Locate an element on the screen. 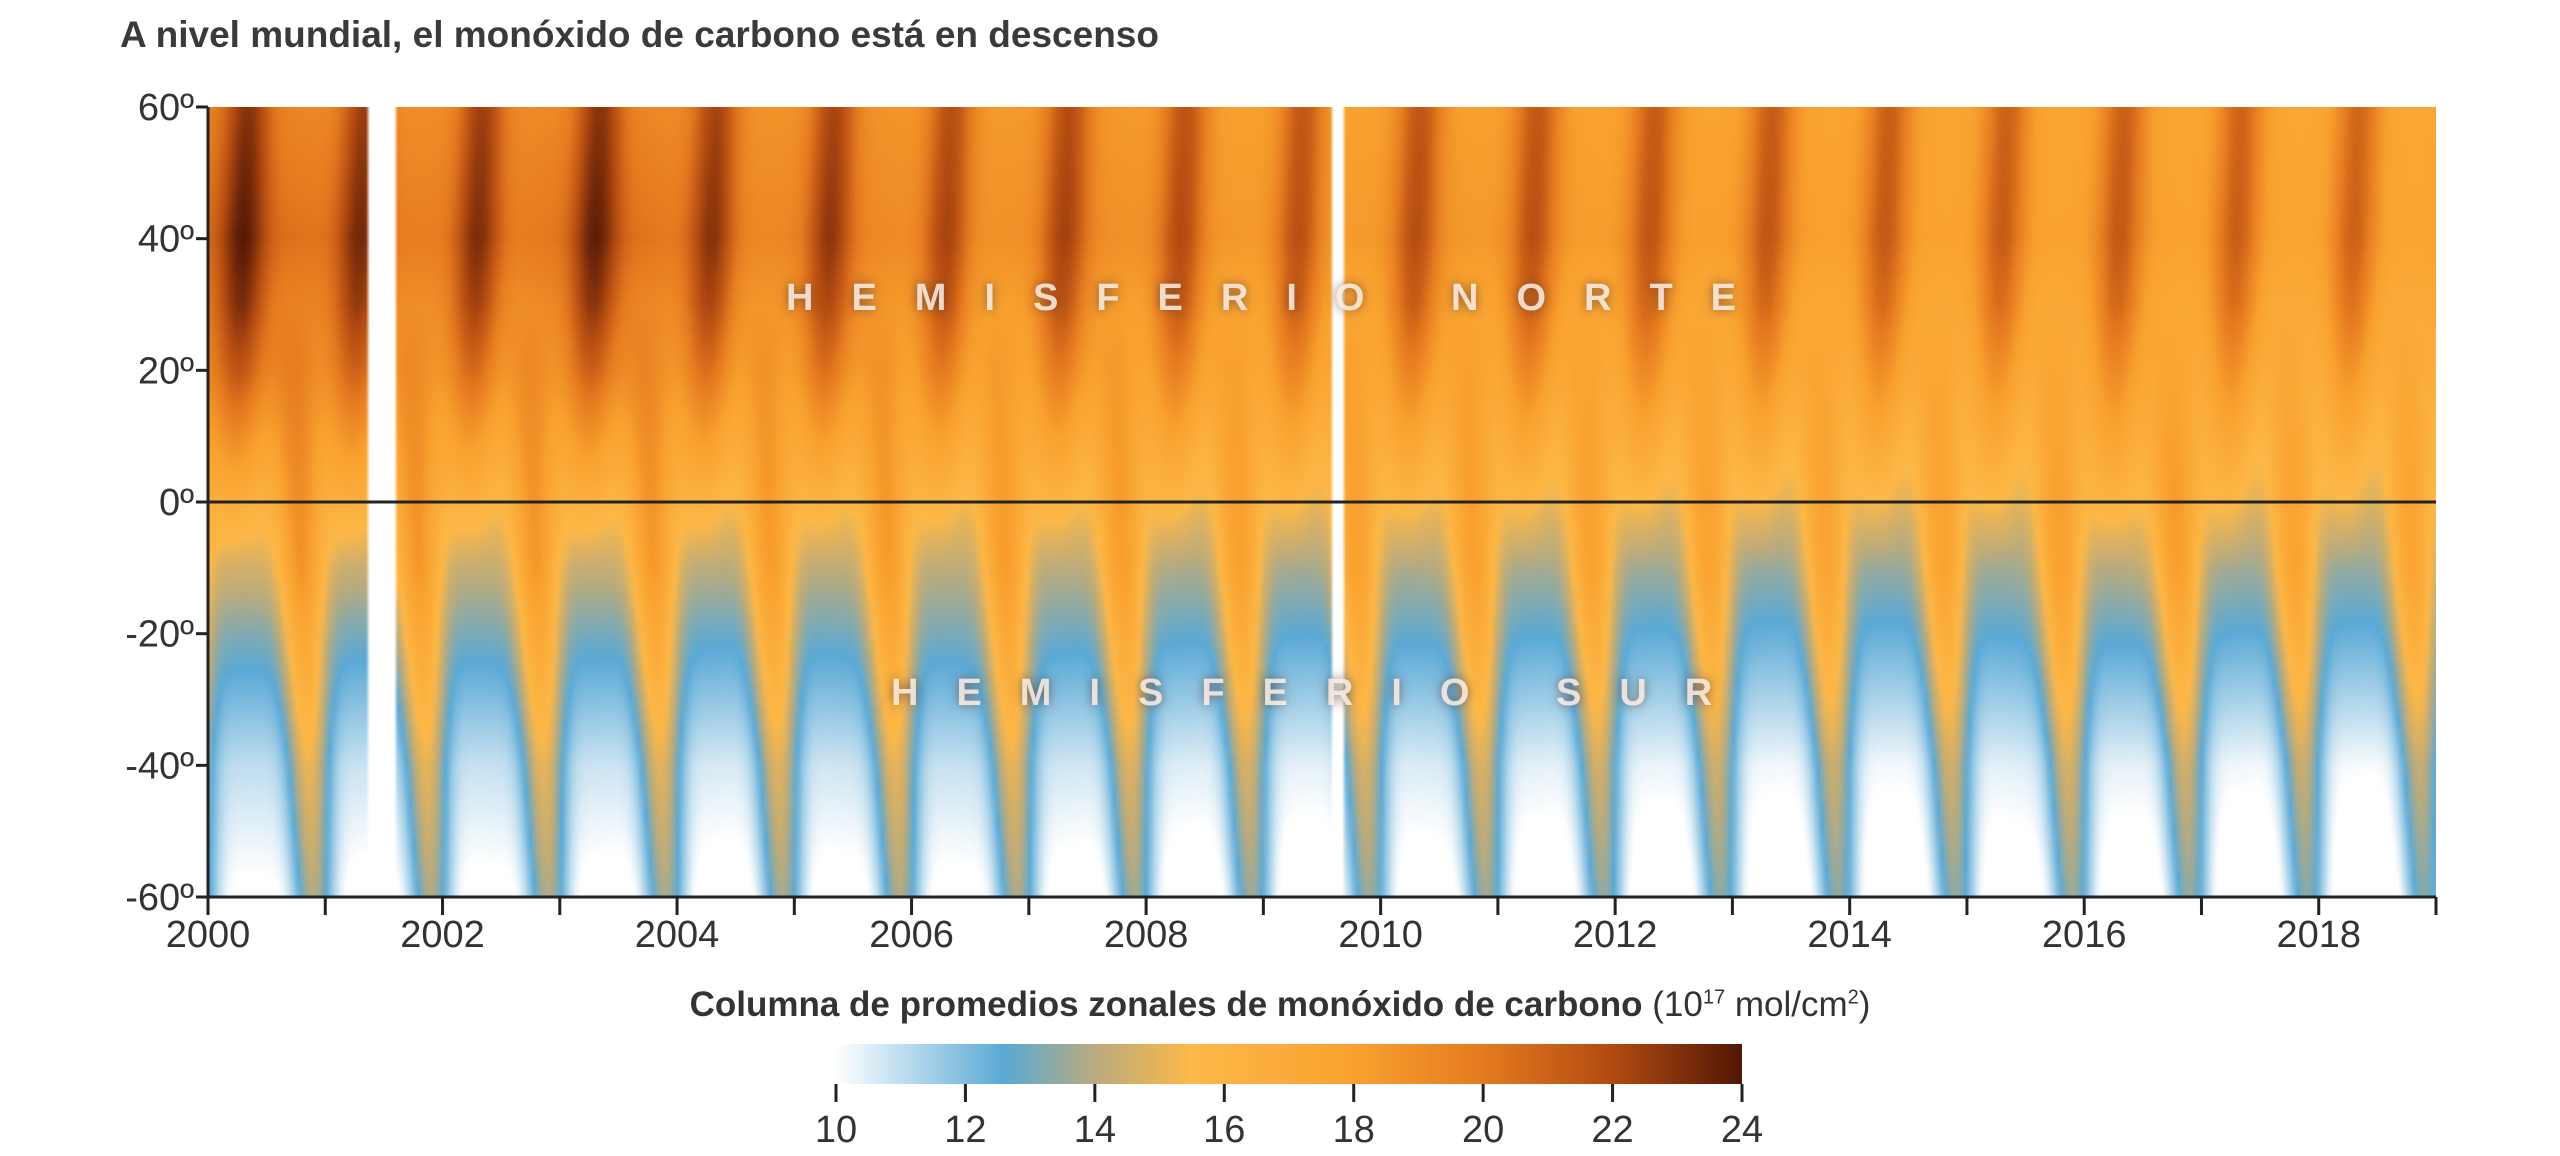 The image size is (2560, 1156). colorbar-tick-label: 16 is located at coordinates (1224, 1130).